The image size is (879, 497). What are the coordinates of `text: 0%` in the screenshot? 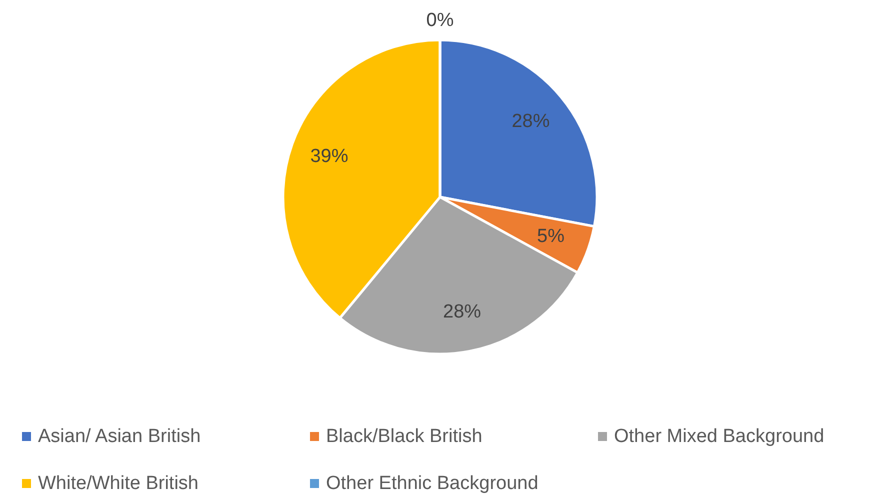 It's located at (440, 21).